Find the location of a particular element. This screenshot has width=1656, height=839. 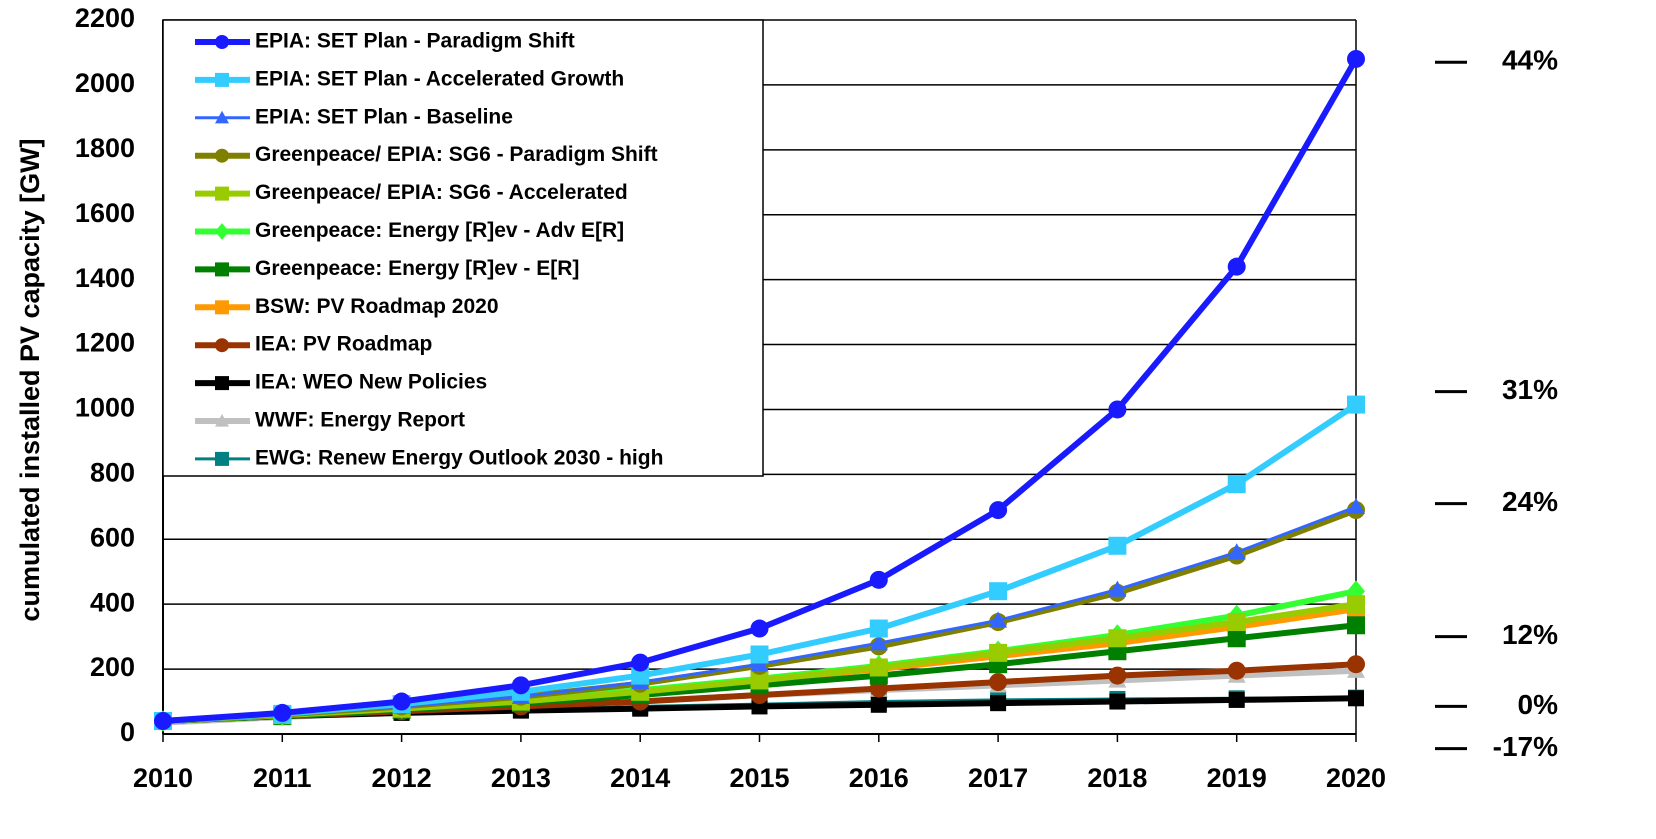

x-tick-label: 2013 is located at coordinates (521, 778).